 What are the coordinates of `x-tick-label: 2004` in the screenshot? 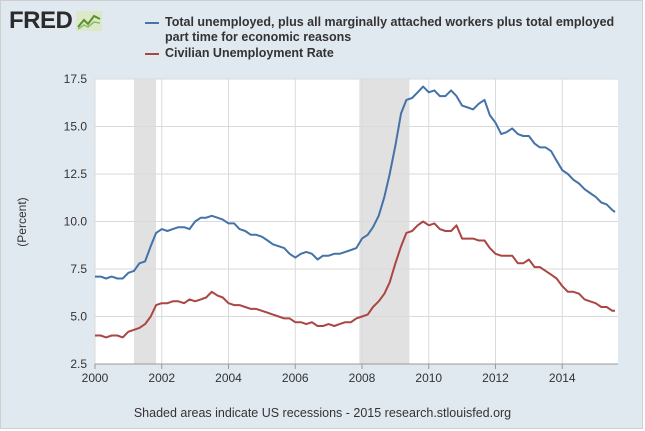 It's located at (228, 378).